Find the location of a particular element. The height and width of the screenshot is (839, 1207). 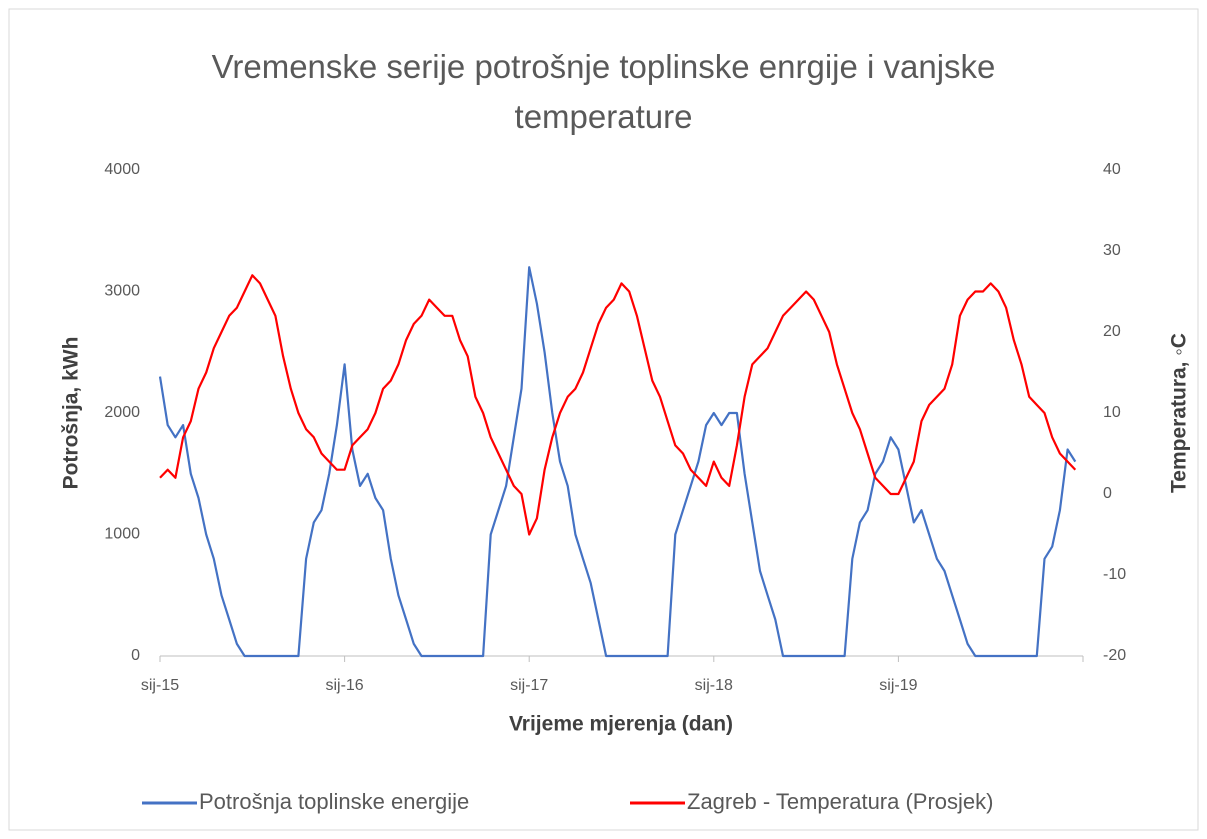

x-tick-label: sij-19 is located at coordinates (898, 685).